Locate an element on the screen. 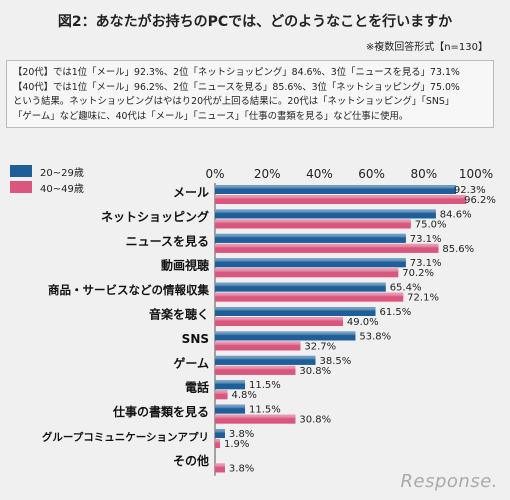 This screenshot has height=500, width=510. data-label: 4.8% is located at coordinates (244, 395).